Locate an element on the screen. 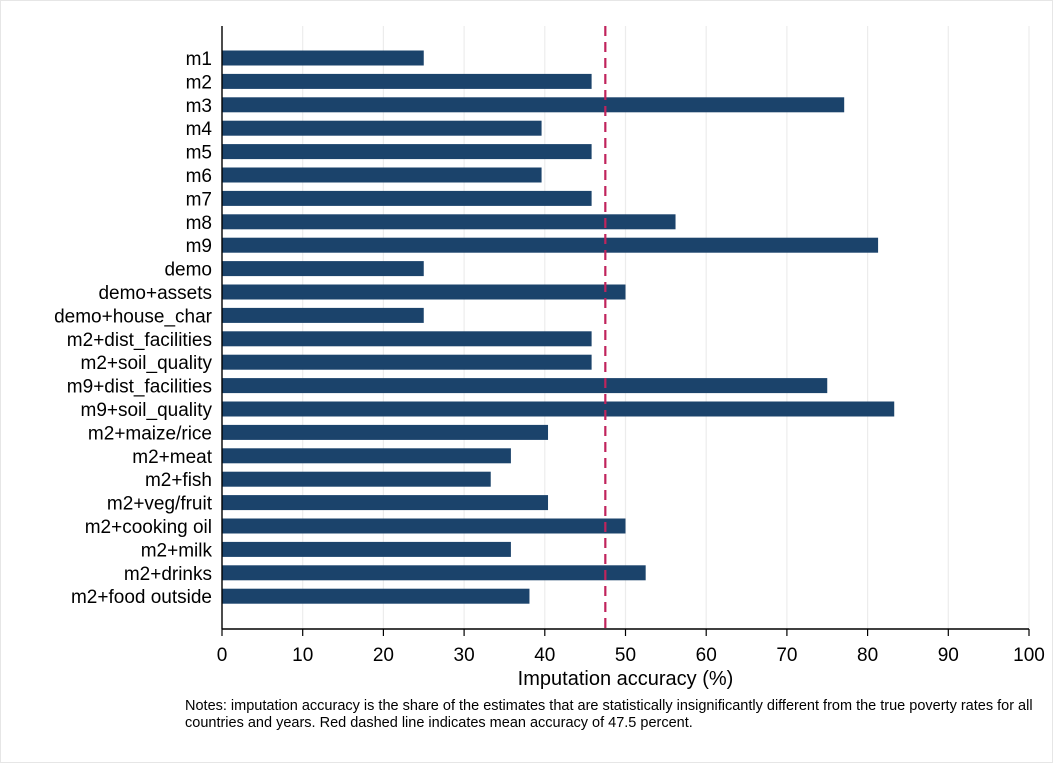 This screenshot has width=1053, height=764. x-tick-label-0: 0 is located at coordinates (222, 655).